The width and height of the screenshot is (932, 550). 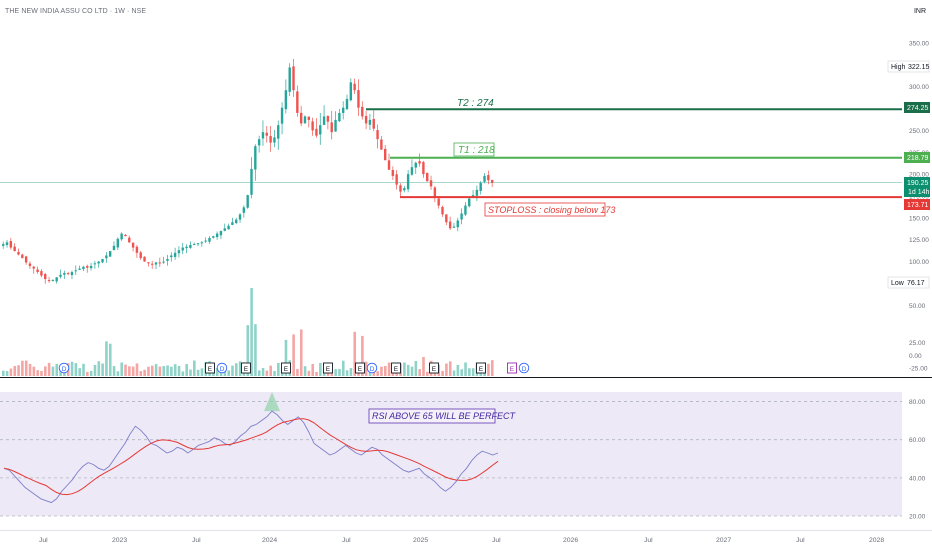 I want to click on price-tick: -25.00, so click(x=918, y=369).